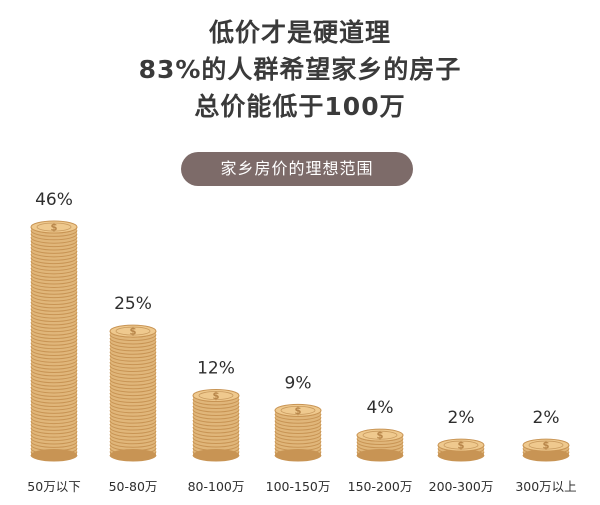  What do you see at coordinates (54, 200) in the screenshot?
I see `data-label-1: 46%` at bounding box center [54, 200].